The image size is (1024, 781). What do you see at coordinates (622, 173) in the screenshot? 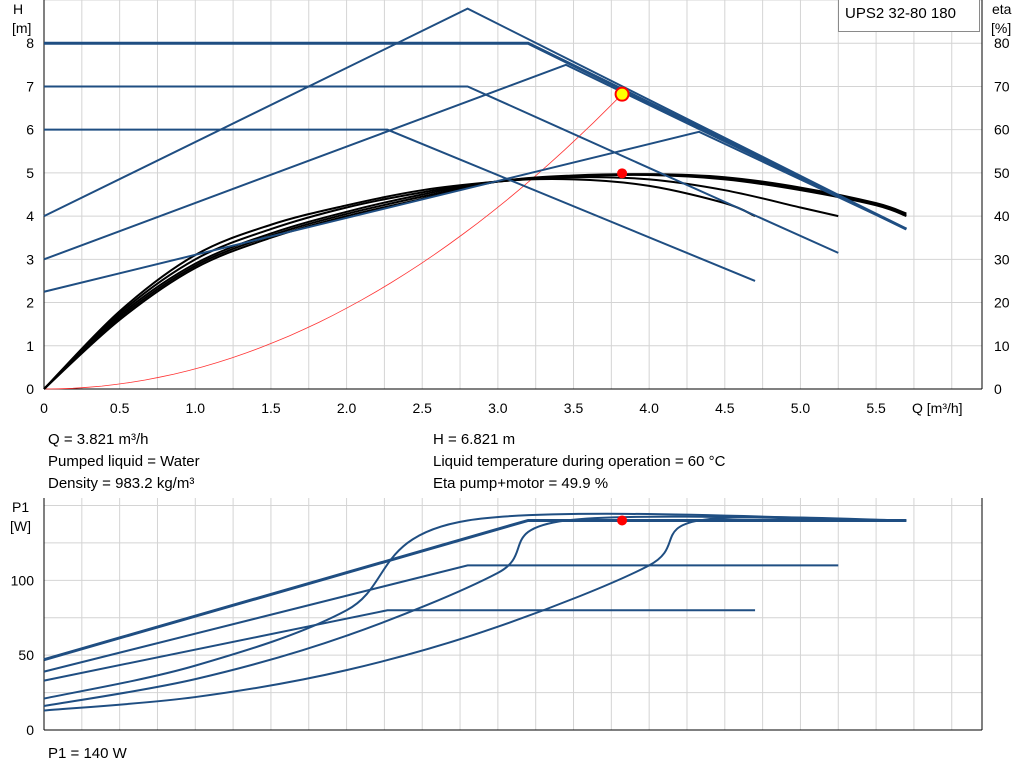
I see `eta-point` at bounding box center [622, 173].